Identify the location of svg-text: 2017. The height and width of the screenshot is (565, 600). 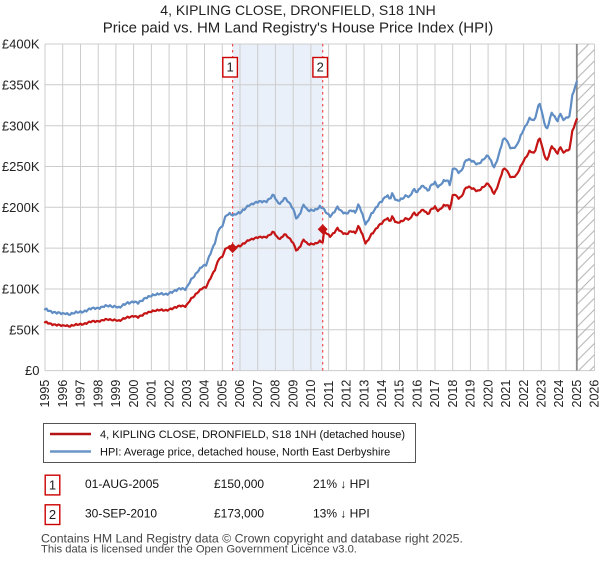
(435, 394).